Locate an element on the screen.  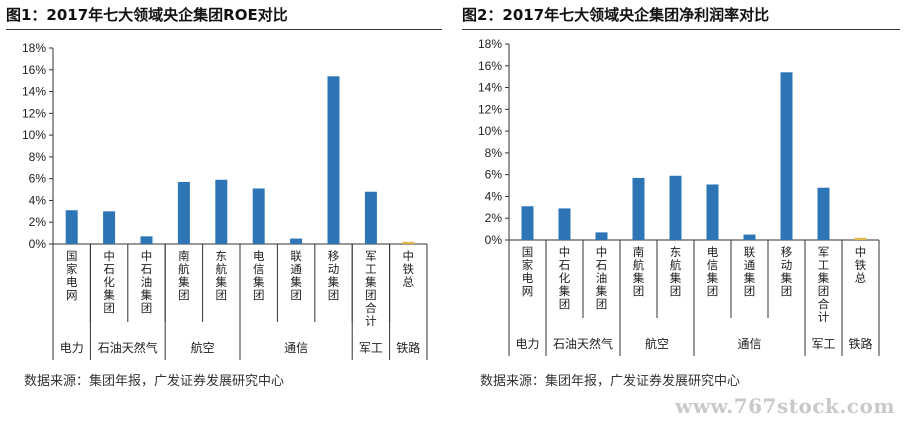
chart2-title-rule is located at coordinates (681, 29).